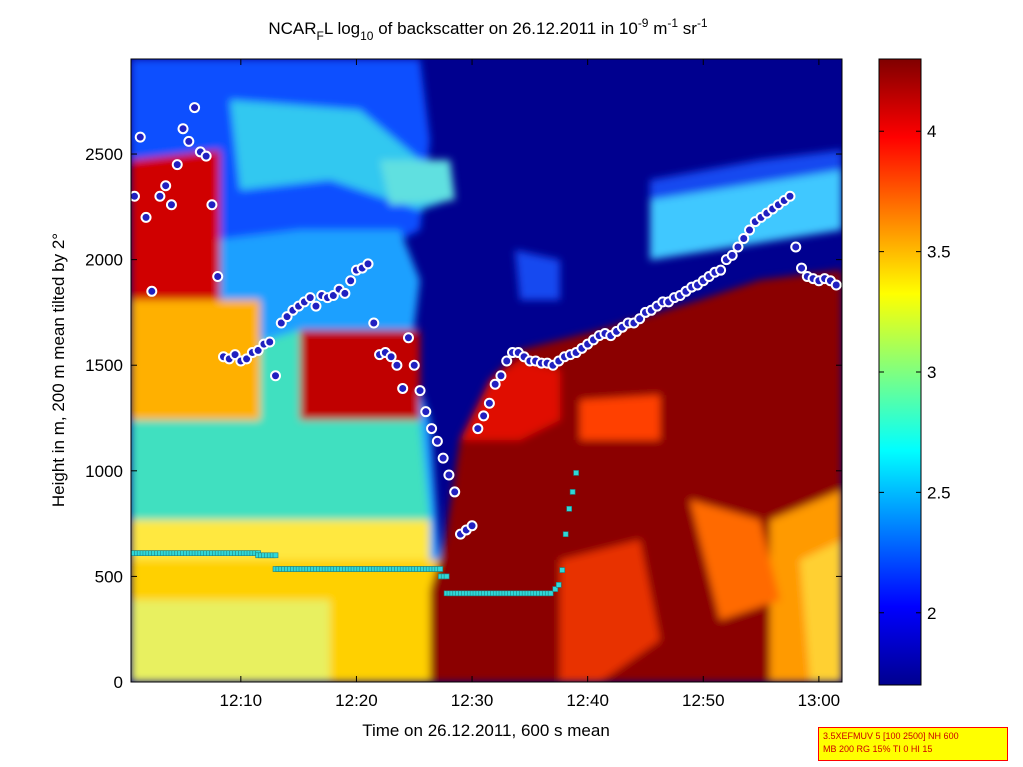  Describe the element at coordinates (931, 372) in the screenshot. I see `colorbar-tick-label: 3` at that location.